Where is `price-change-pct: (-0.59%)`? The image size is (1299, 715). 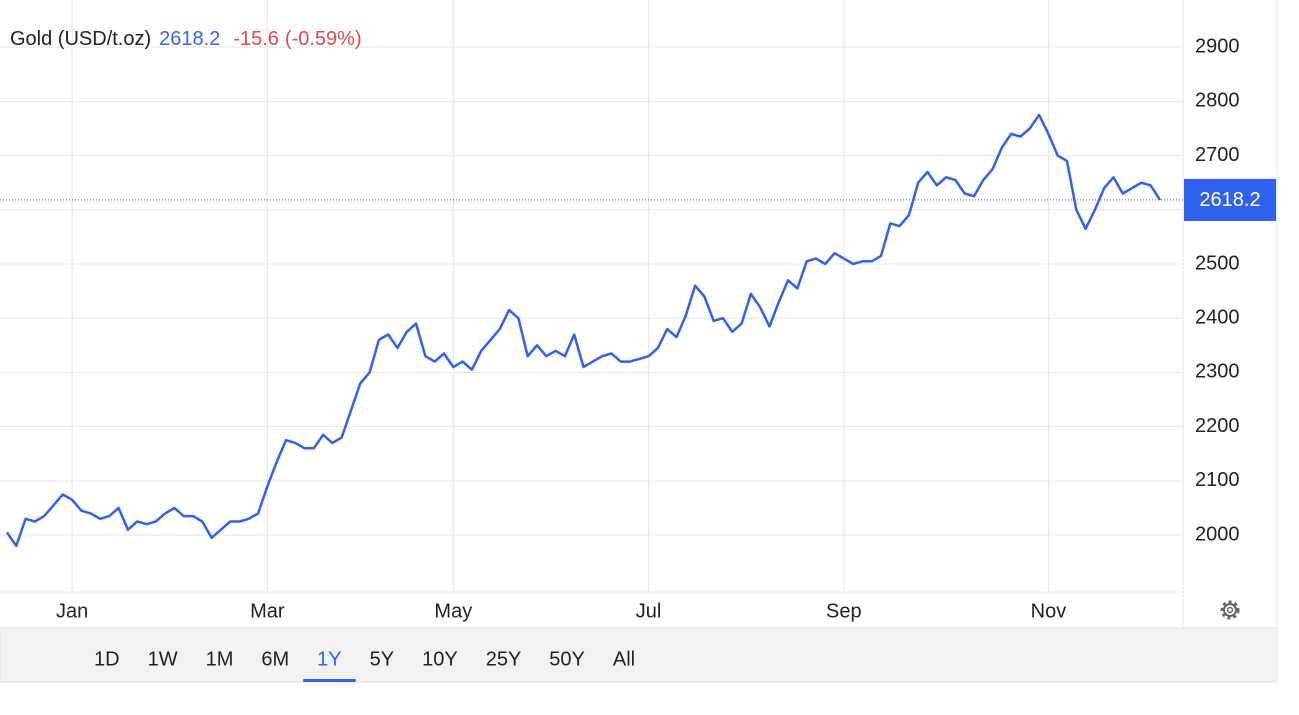 price-change-pct: (-0.59%) is located at coordinates (323, 39).